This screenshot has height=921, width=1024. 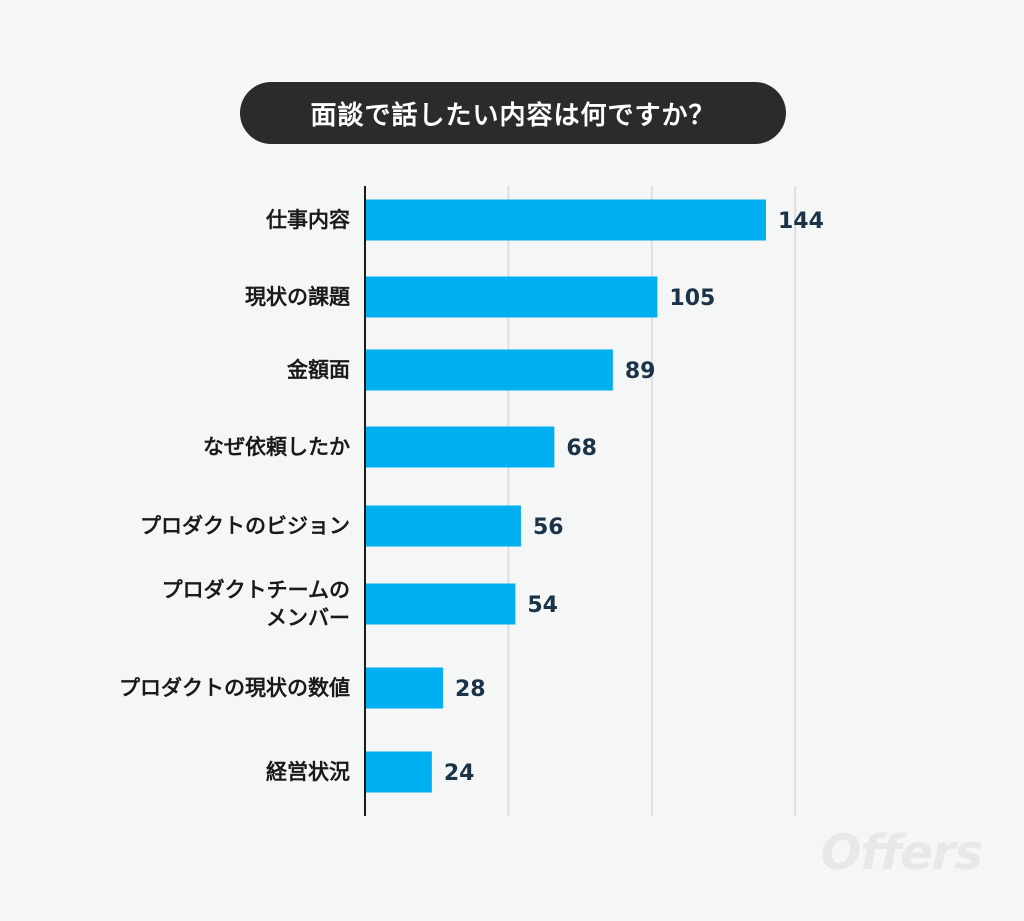 I want to click on category-label: 仕事内容, so click(x=307, y=220).